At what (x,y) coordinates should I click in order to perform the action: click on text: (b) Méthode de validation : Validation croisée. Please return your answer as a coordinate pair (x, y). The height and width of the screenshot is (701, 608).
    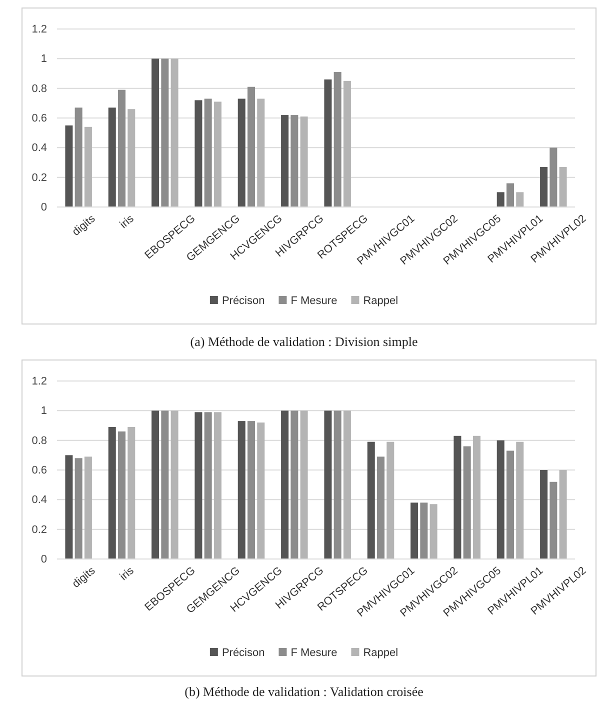
    Looking at the image, I should click on (304, 691).